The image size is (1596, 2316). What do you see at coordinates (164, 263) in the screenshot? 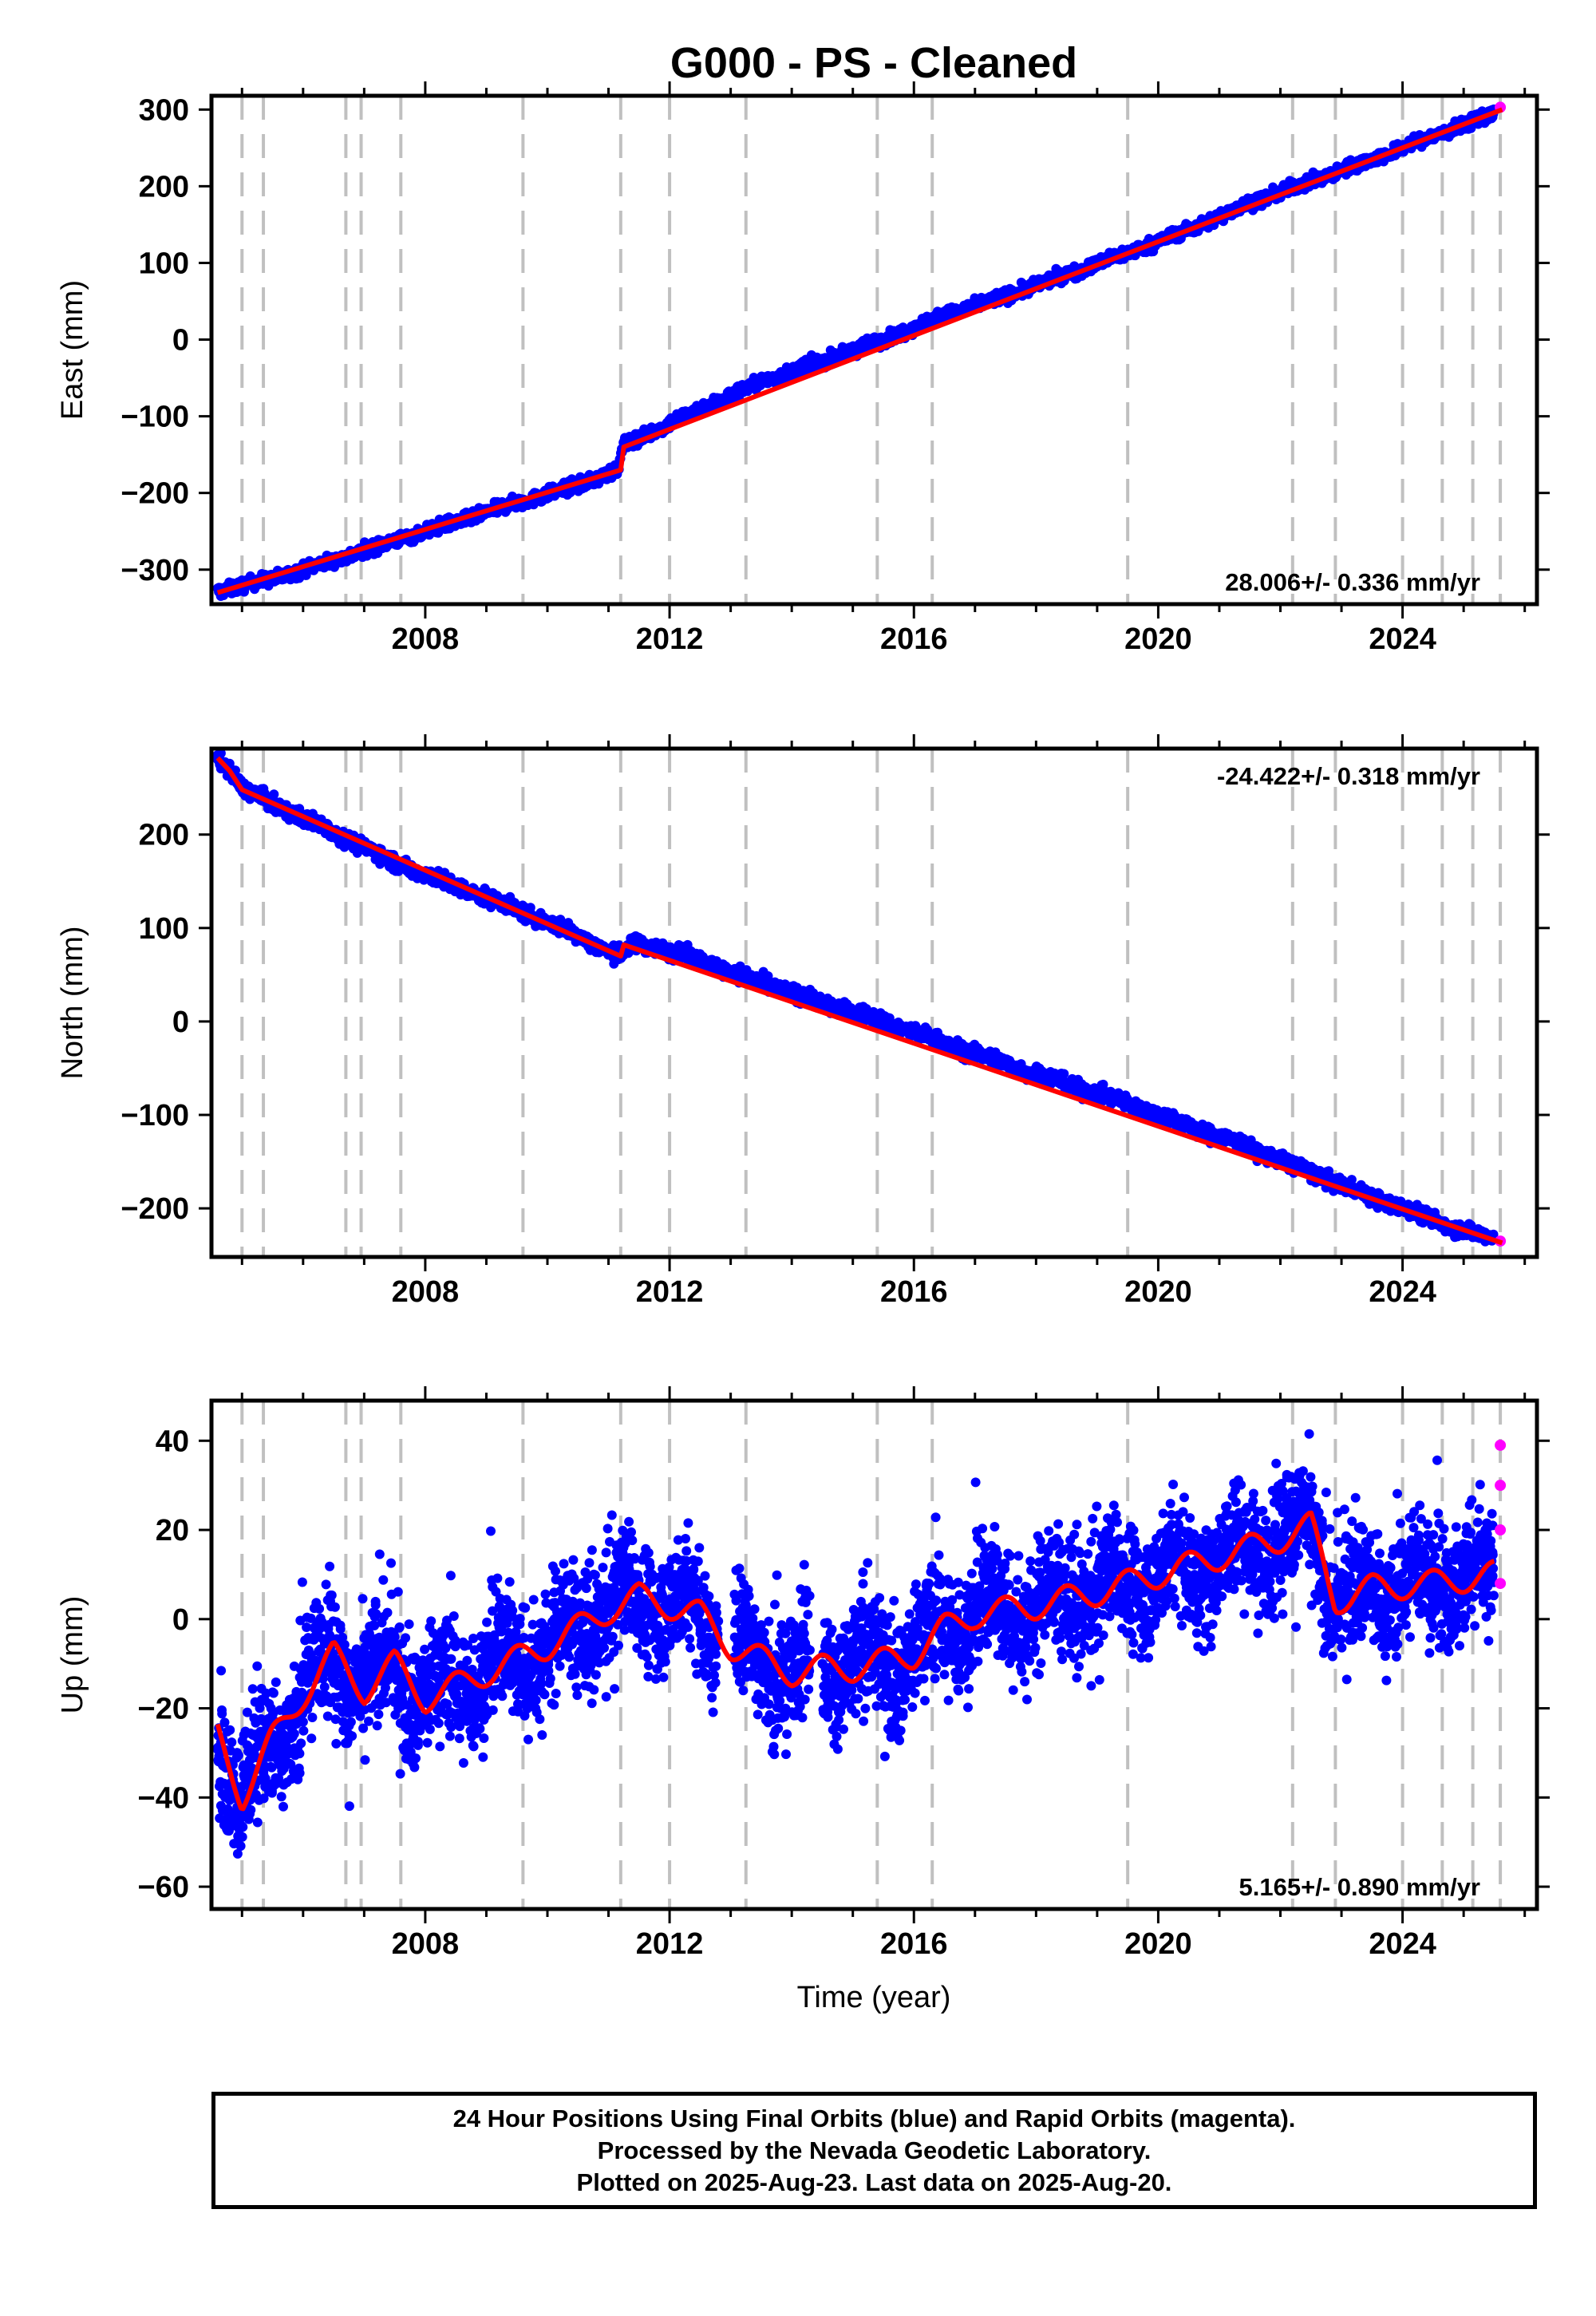
I see `y-tick-label: 100` at bounding box center [164, 263].